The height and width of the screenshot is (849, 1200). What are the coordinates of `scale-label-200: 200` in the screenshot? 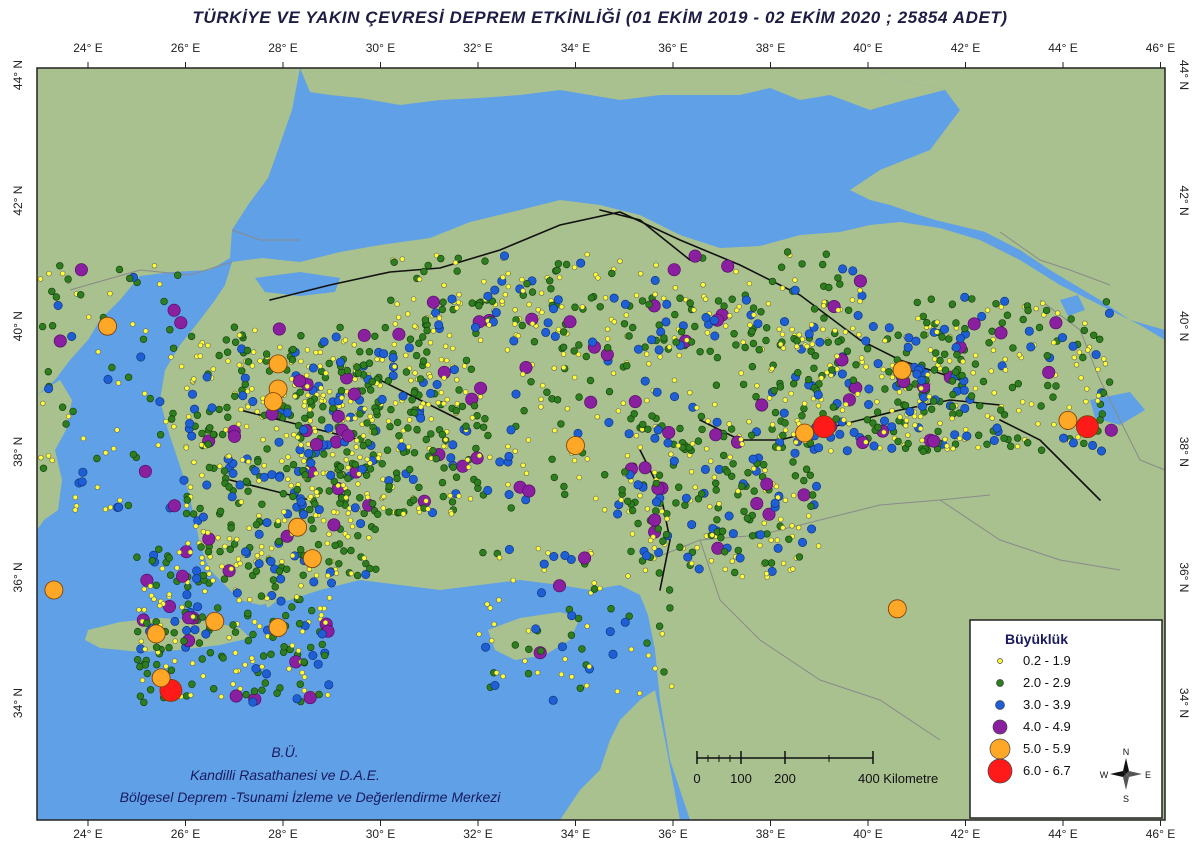 It's located at (785, 778).